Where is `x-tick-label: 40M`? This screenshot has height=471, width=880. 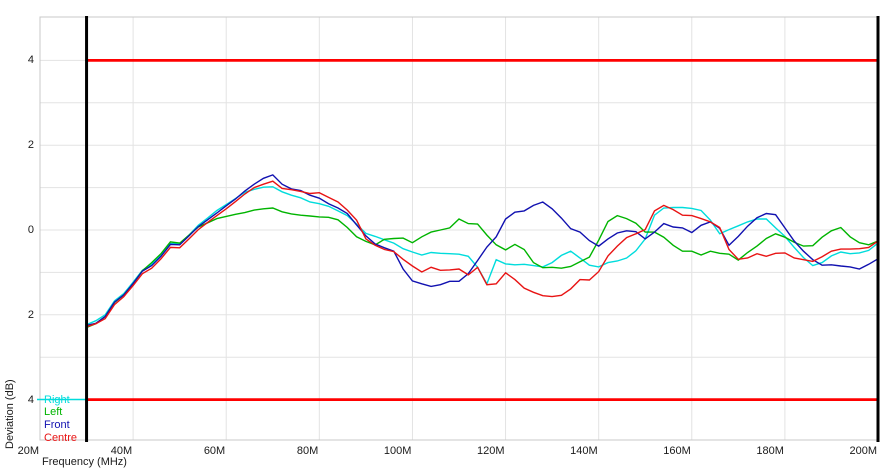 x-tick-label: 40M is located at coordinates (121, 451).